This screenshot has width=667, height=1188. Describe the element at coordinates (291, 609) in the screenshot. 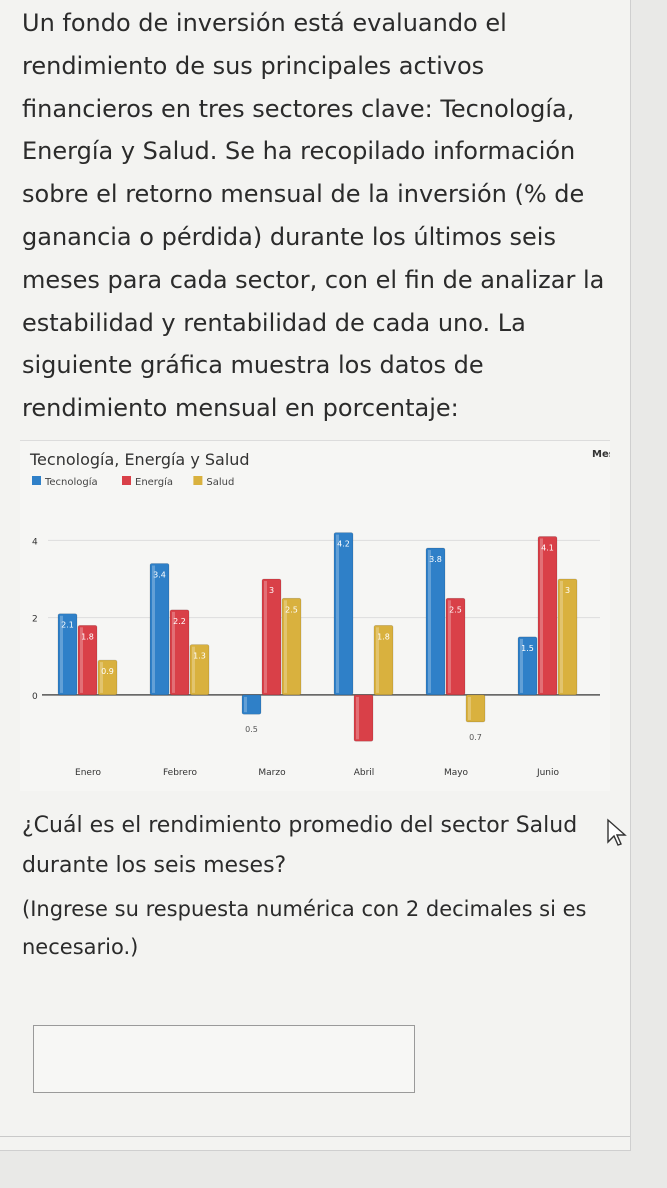

I see `value-label-2-2: 2.5` at that location.